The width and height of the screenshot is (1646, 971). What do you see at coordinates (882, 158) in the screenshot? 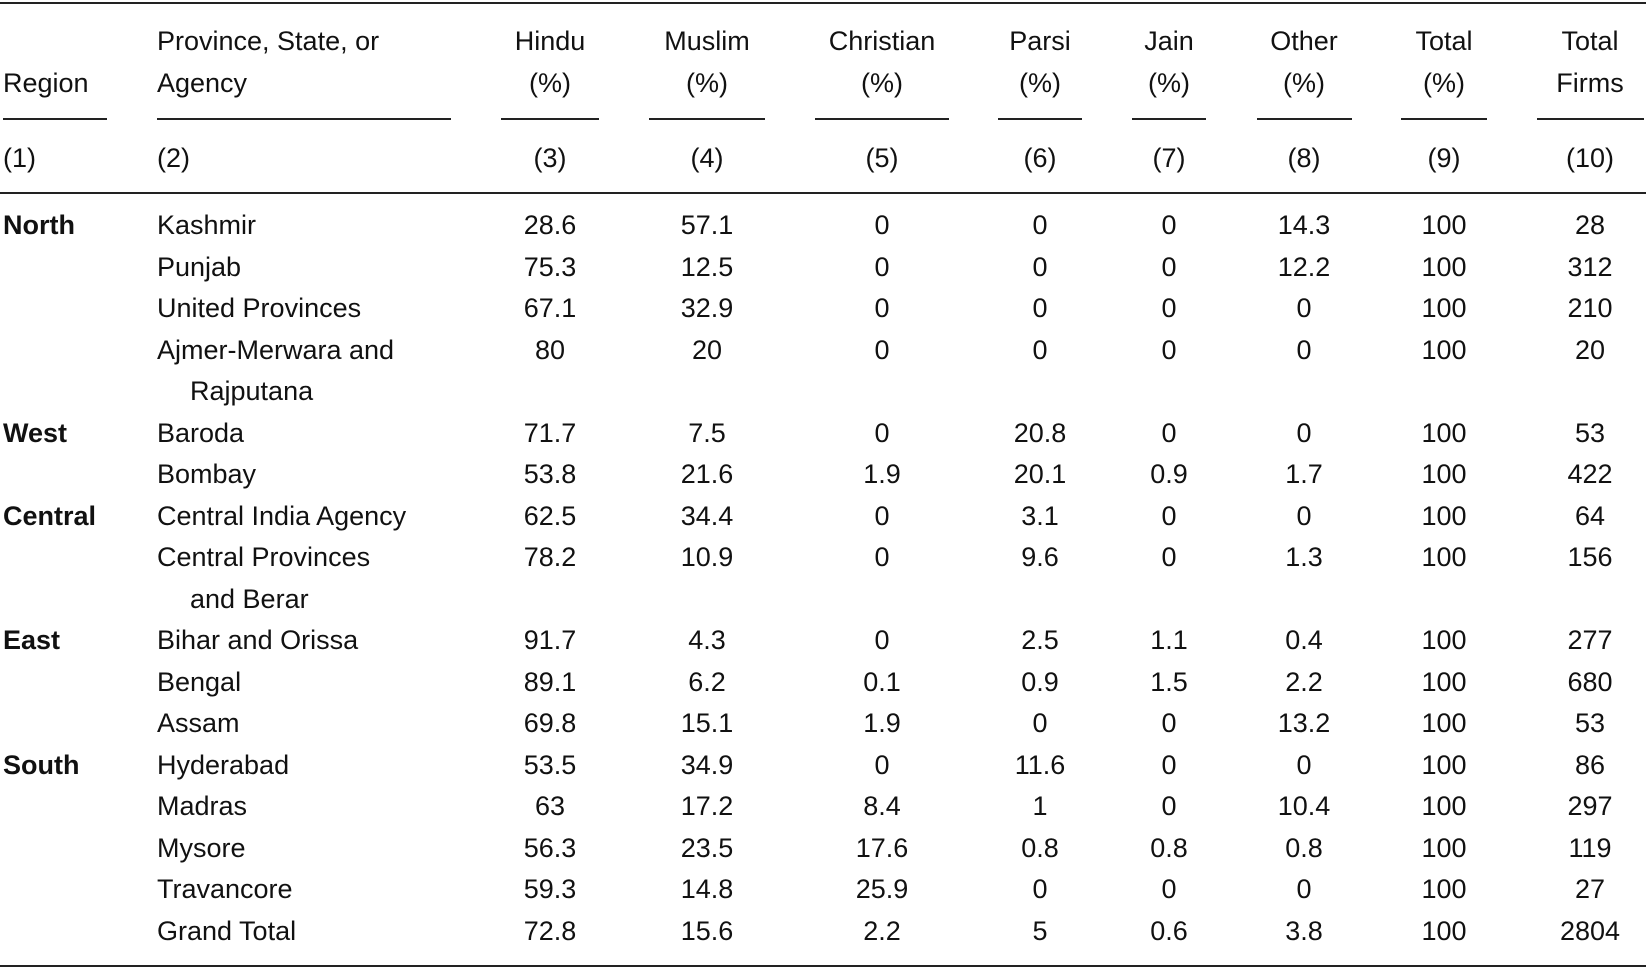
I see `column-number: (5)` at bounding box center [882, 158].